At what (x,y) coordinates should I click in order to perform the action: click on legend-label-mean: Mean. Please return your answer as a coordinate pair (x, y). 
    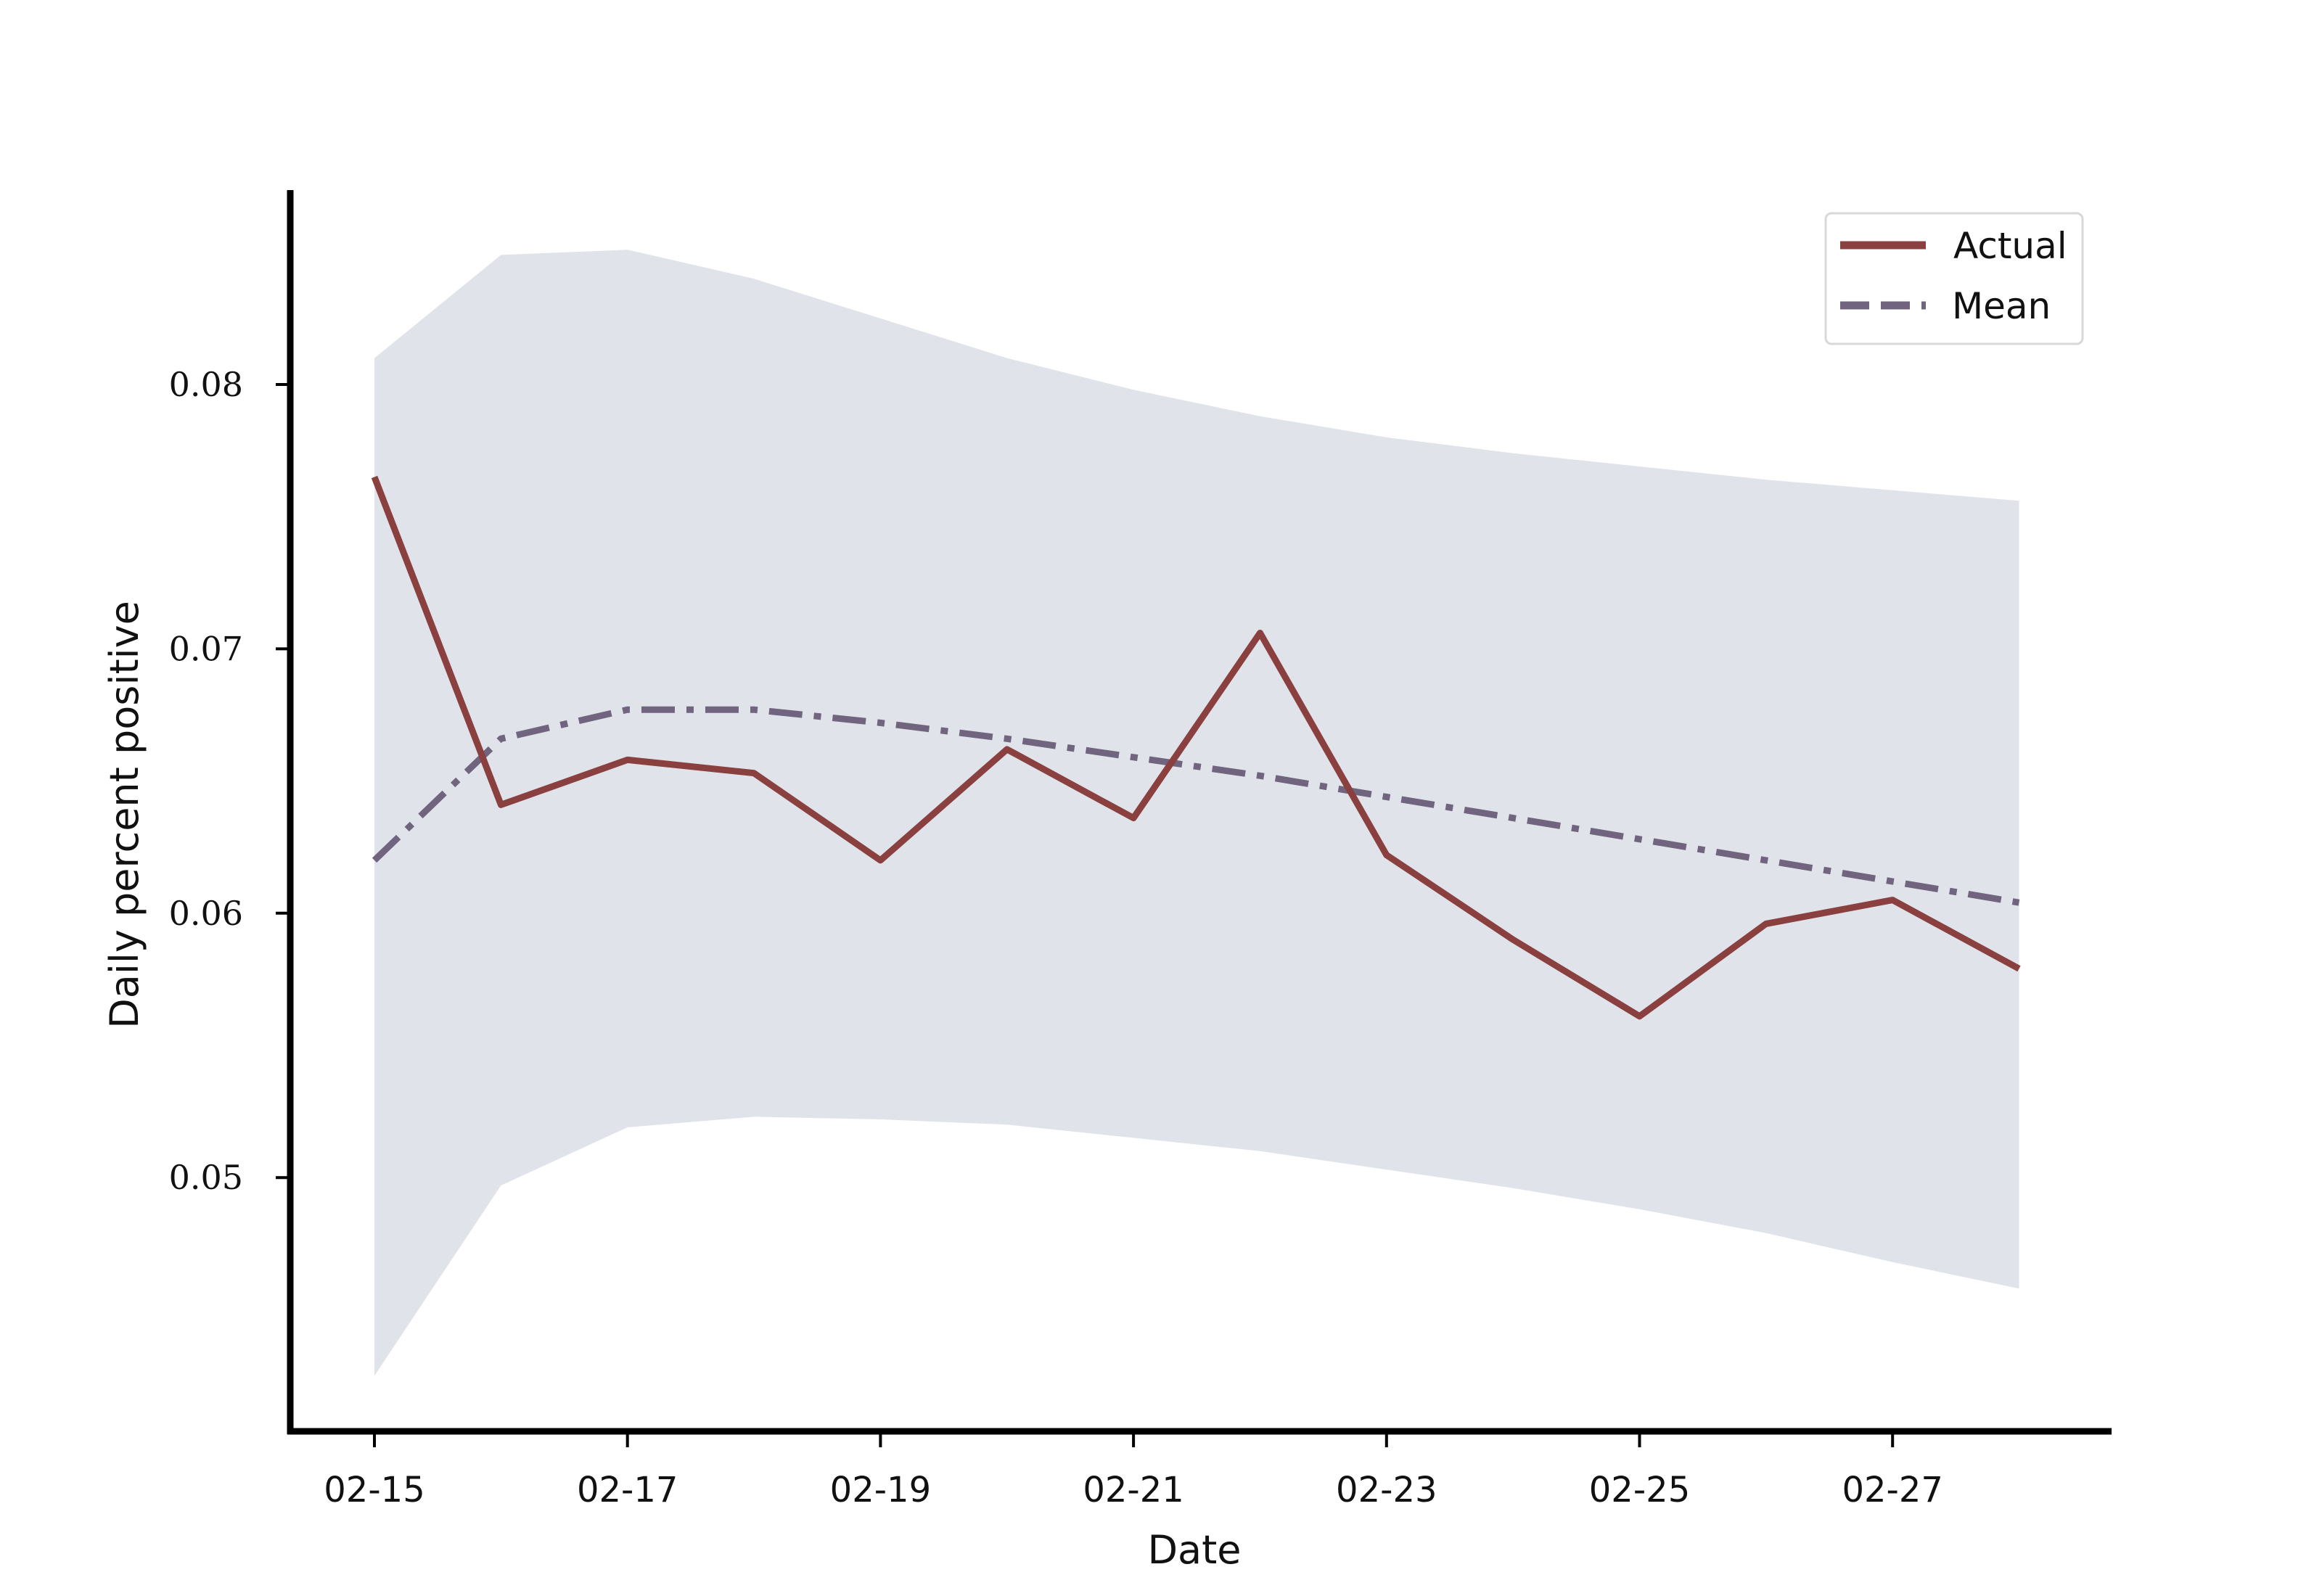
    Looking at the image, I should click on (2001, 306).